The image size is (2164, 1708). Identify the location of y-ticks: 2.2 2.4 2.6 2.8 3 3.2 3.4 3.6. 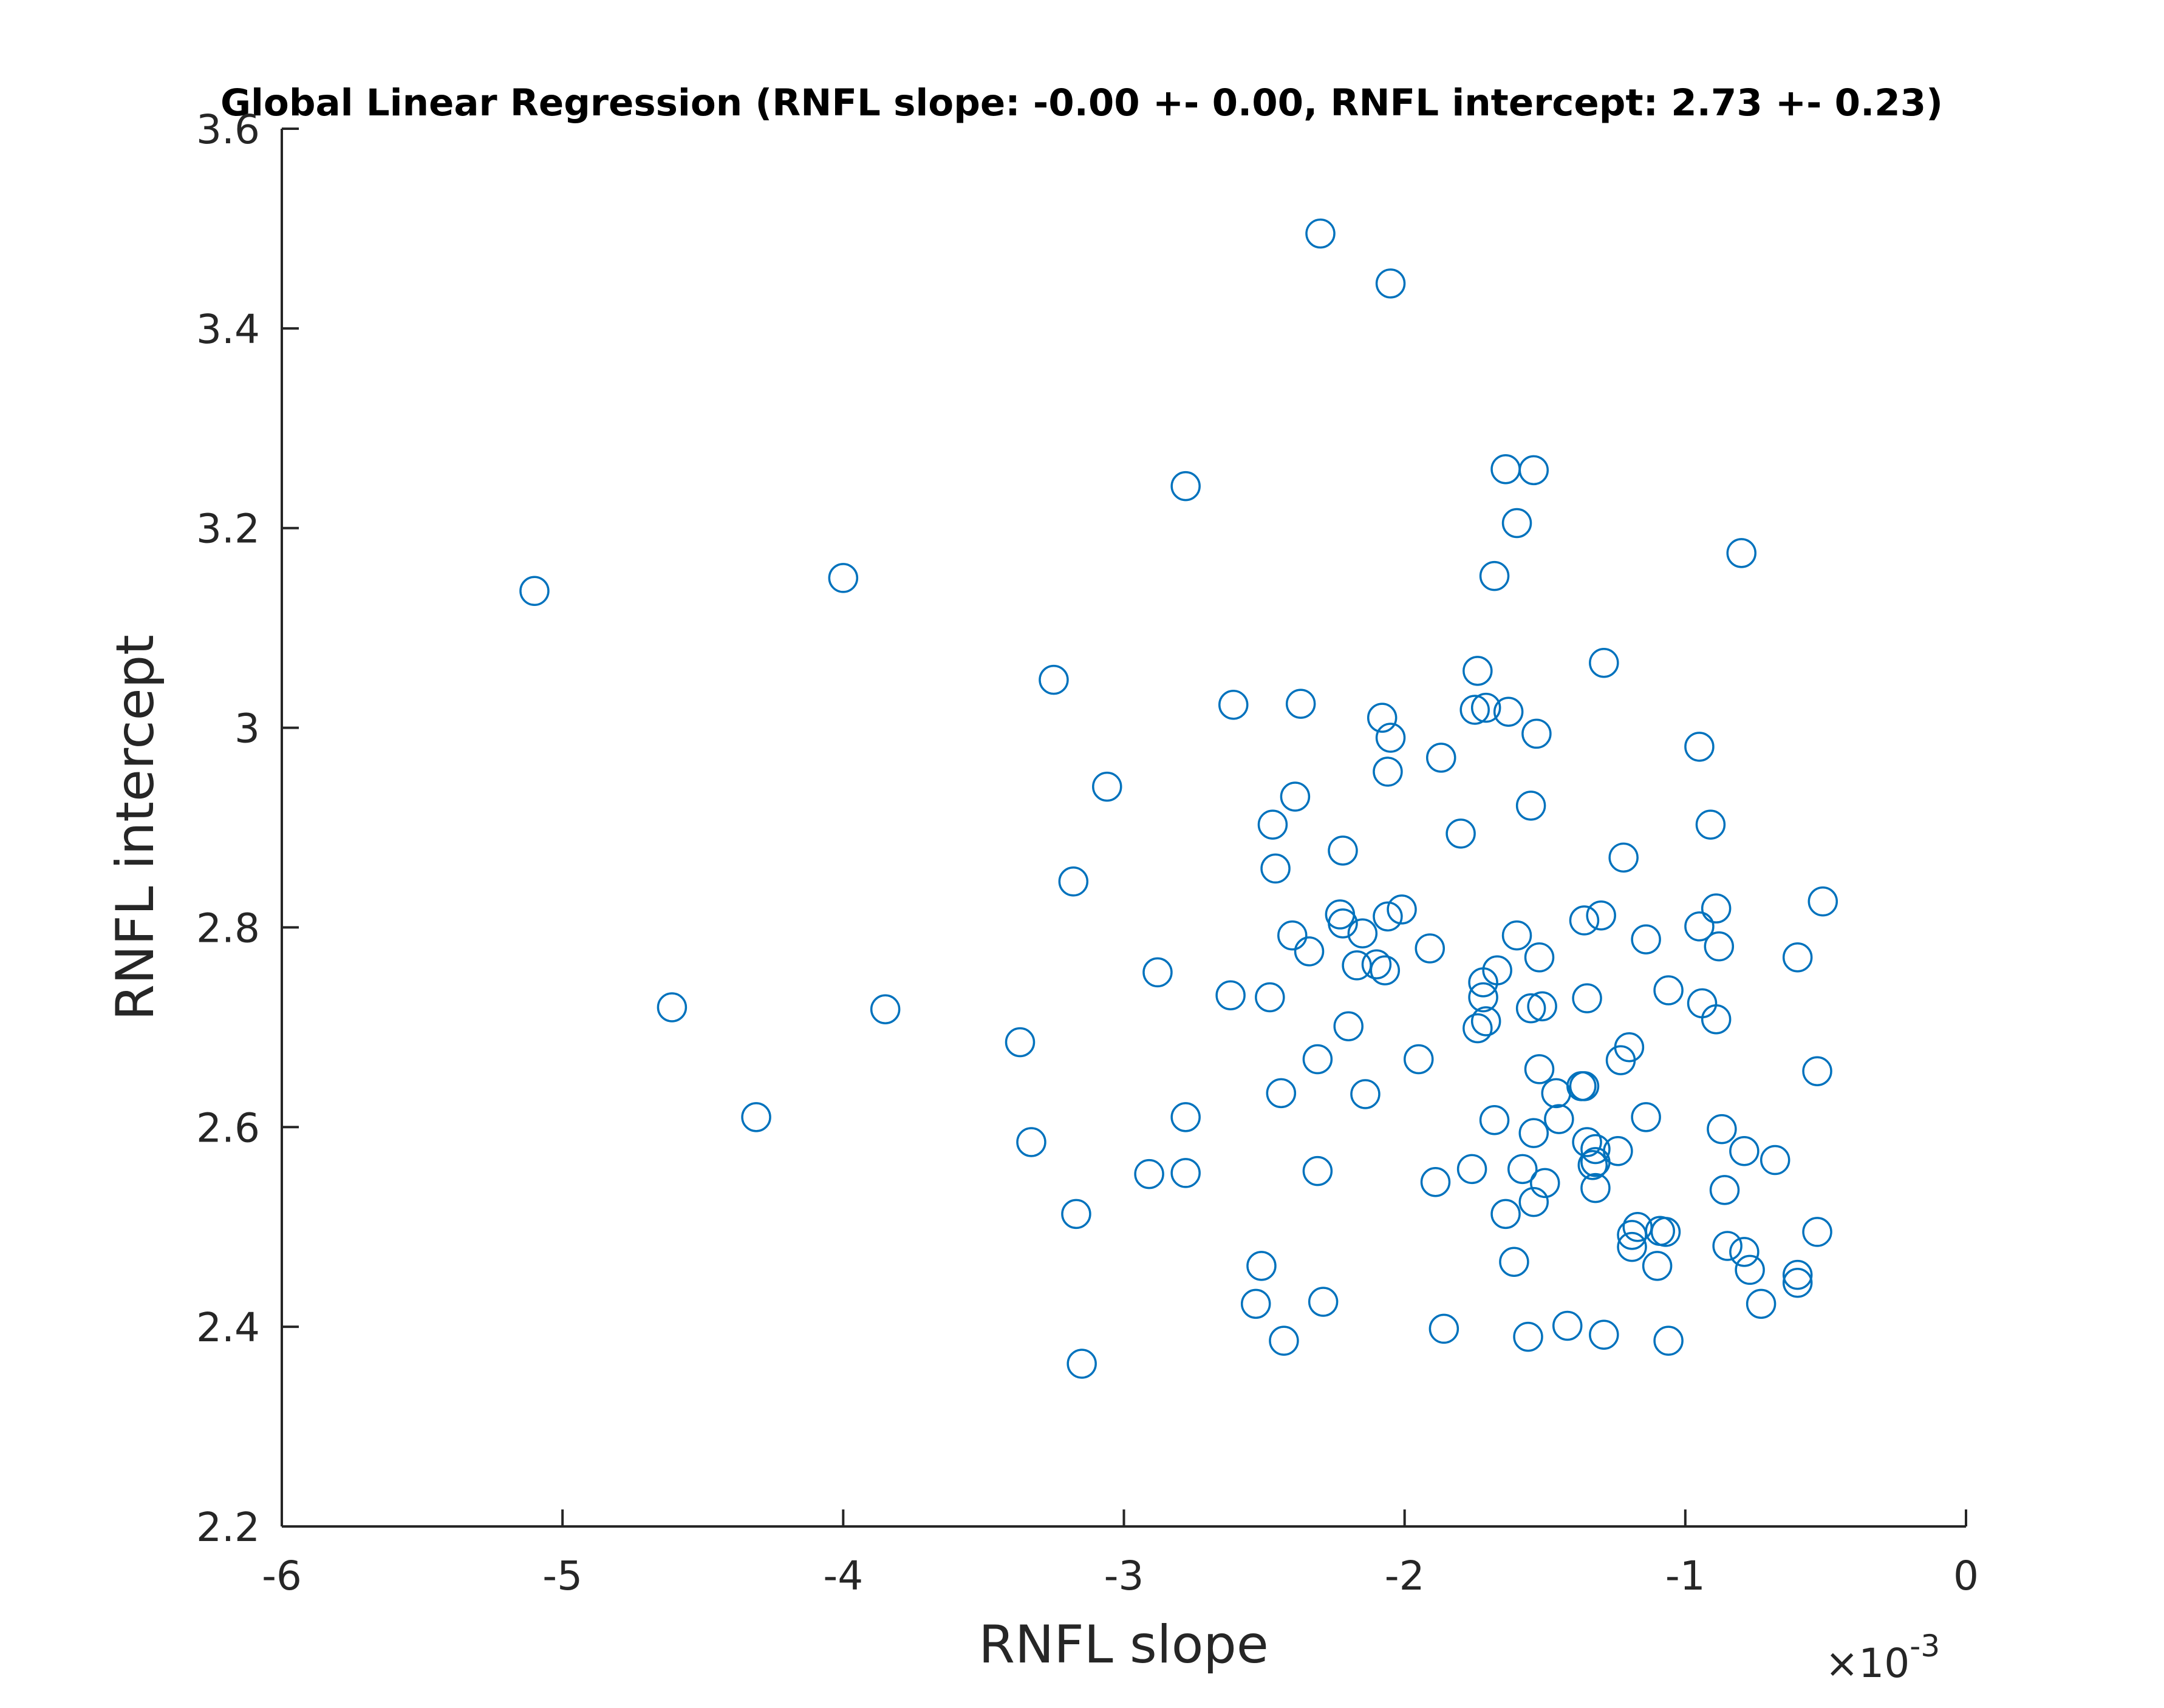
(247, 828).